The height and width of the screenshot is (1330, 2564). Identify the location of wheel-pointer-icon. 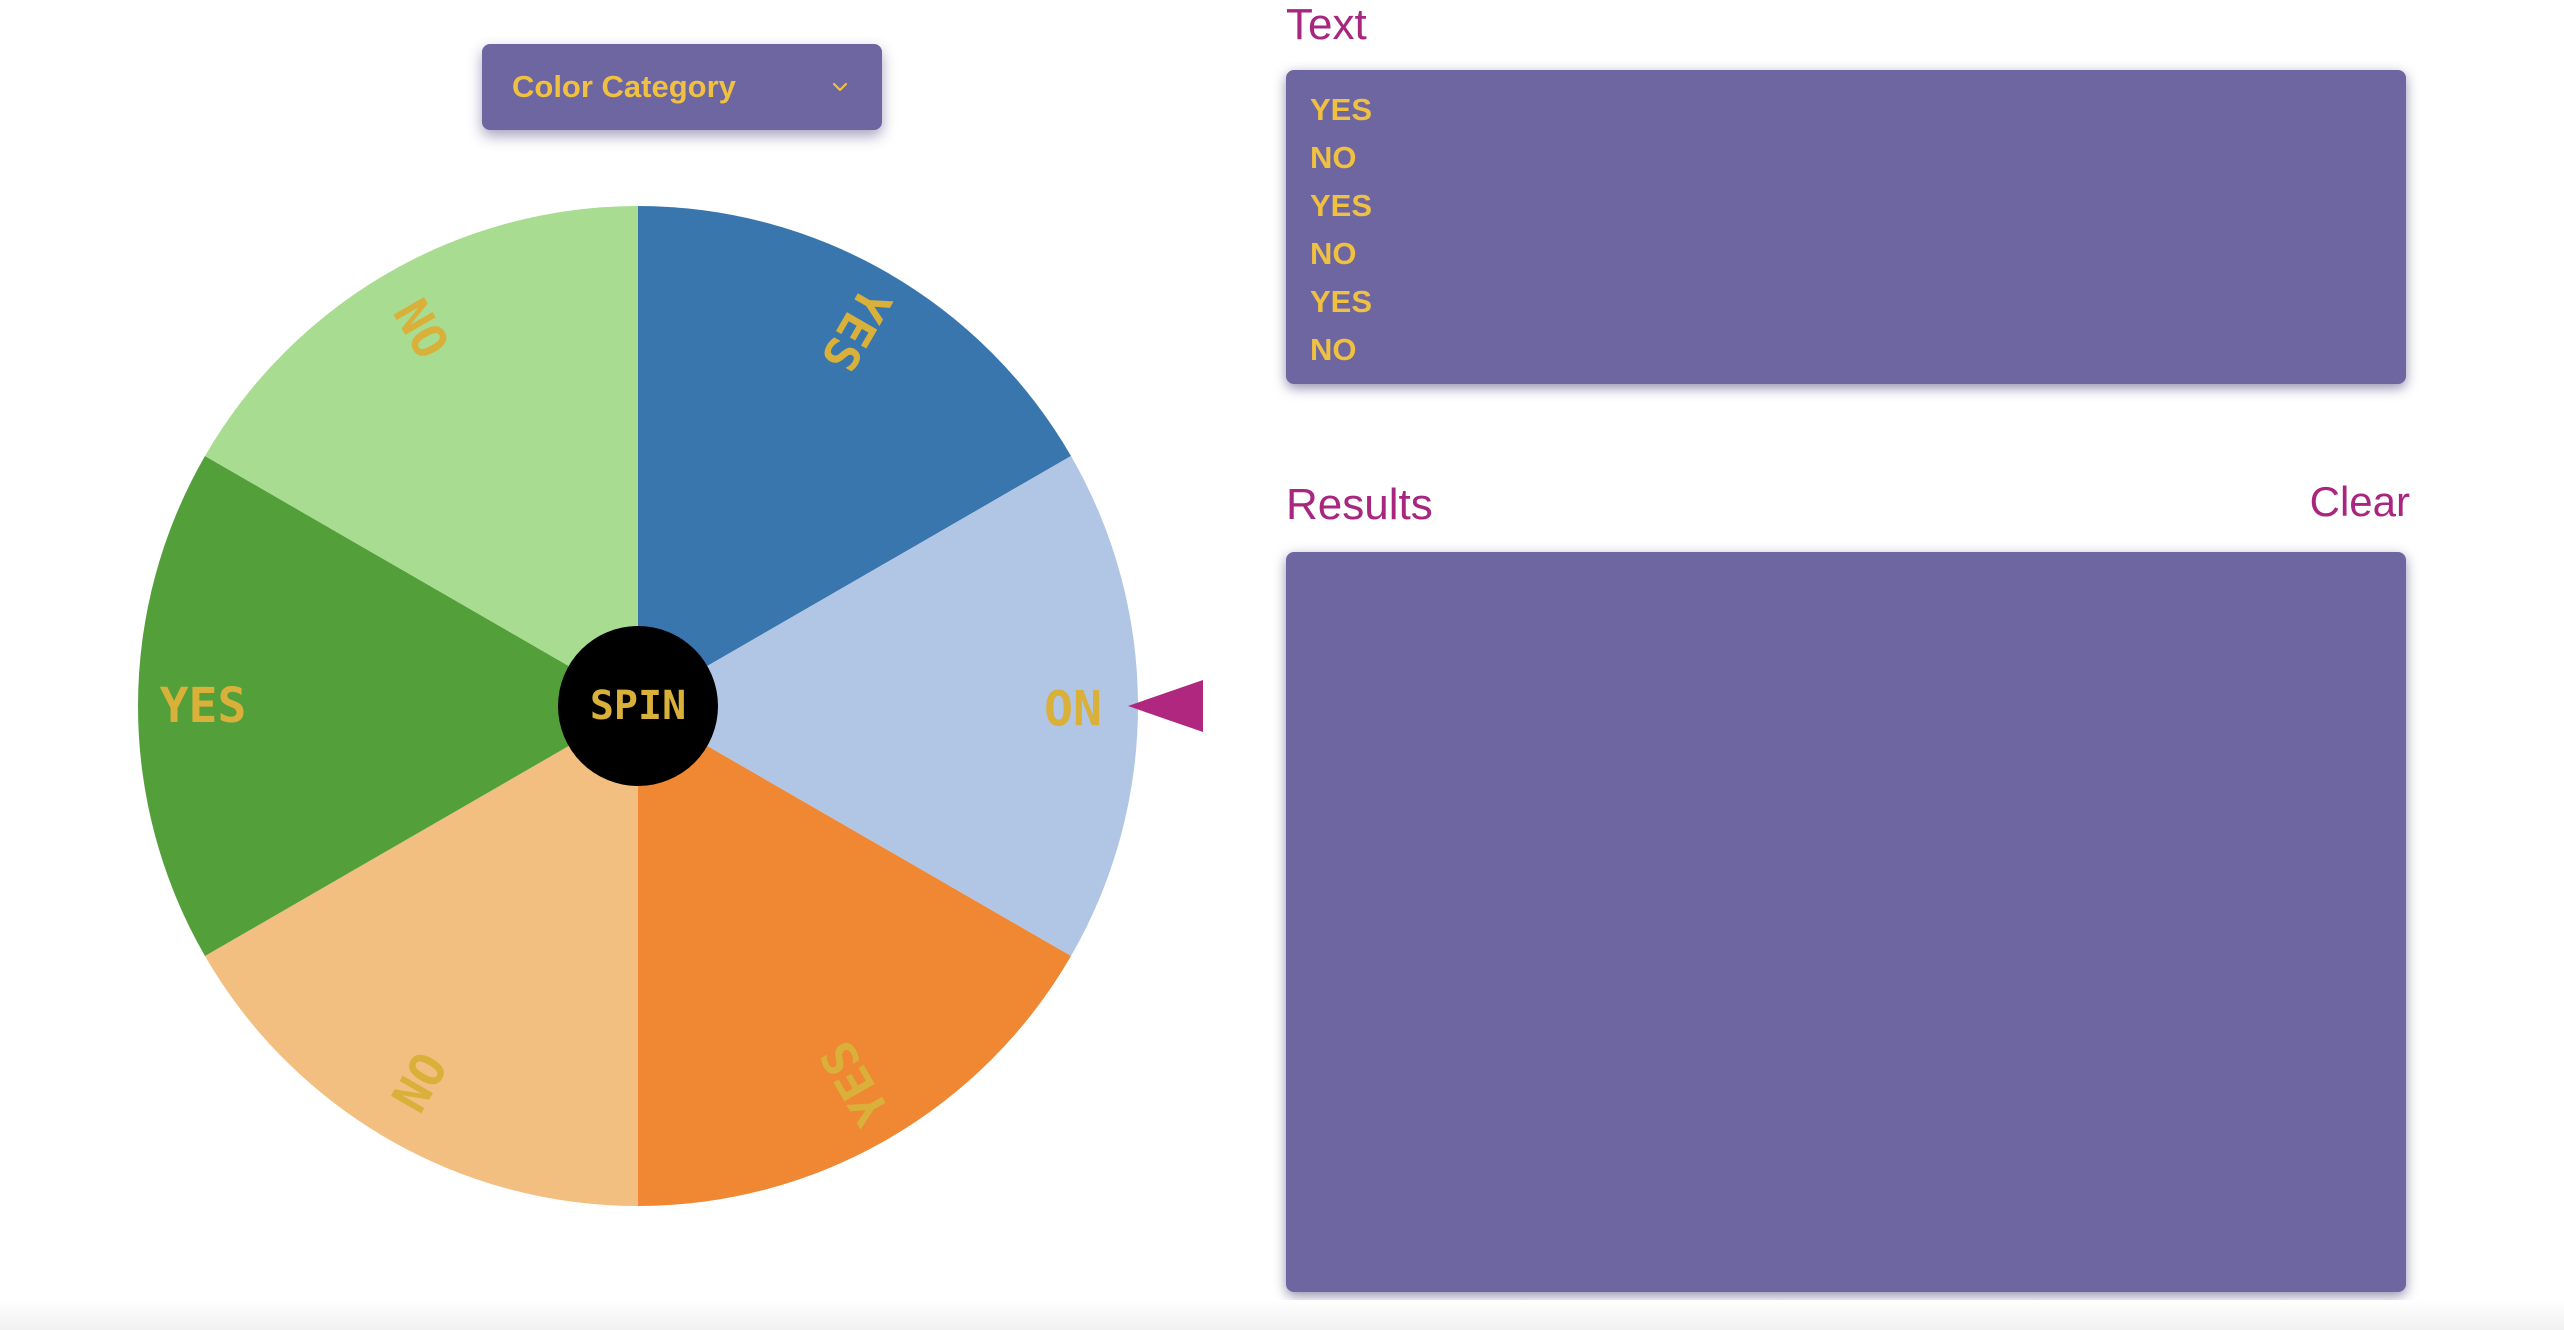
(1165, 706).